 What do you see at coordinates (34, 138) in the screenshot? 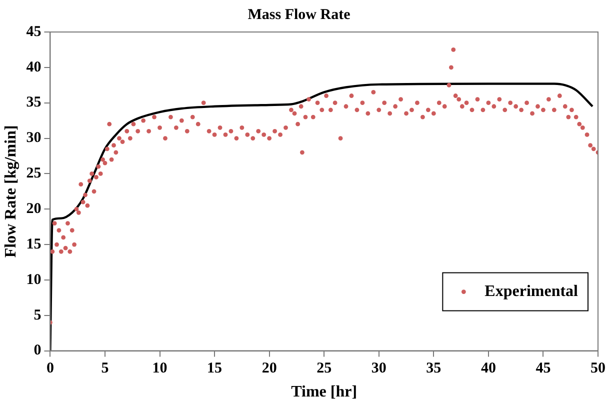
I see `y-tick-label: 30` at bounding box center [34, 138].